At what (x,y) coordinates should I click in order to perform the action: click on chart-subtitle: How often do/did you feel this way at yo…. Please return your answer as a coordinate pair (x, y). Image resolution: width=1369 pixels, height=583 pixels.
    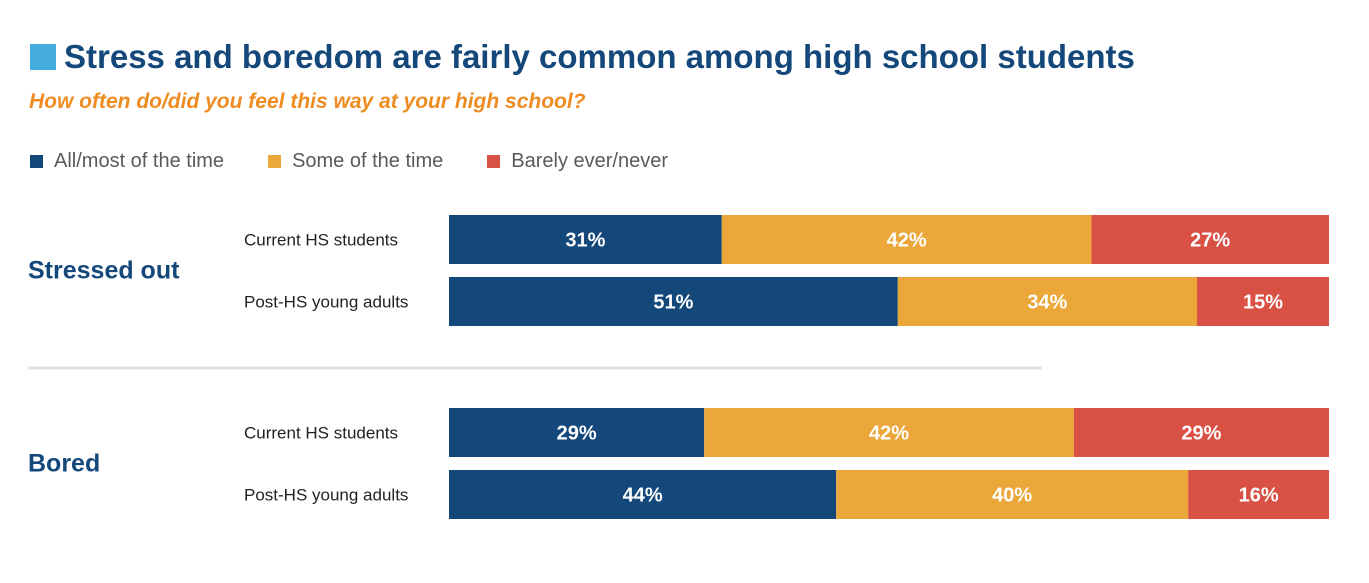
    Looking at the image, I should click on (307, 101).